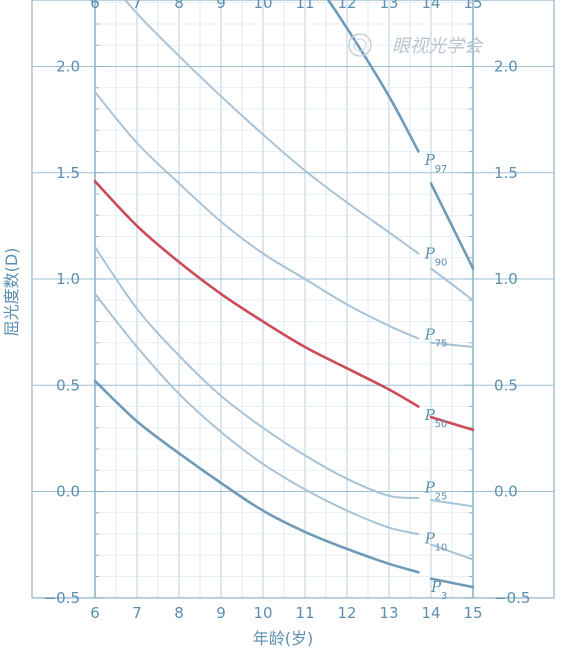 This screenshot has height=654, width=587. I want to click on x-tick-label-bottom: 12, so click(346, 613).